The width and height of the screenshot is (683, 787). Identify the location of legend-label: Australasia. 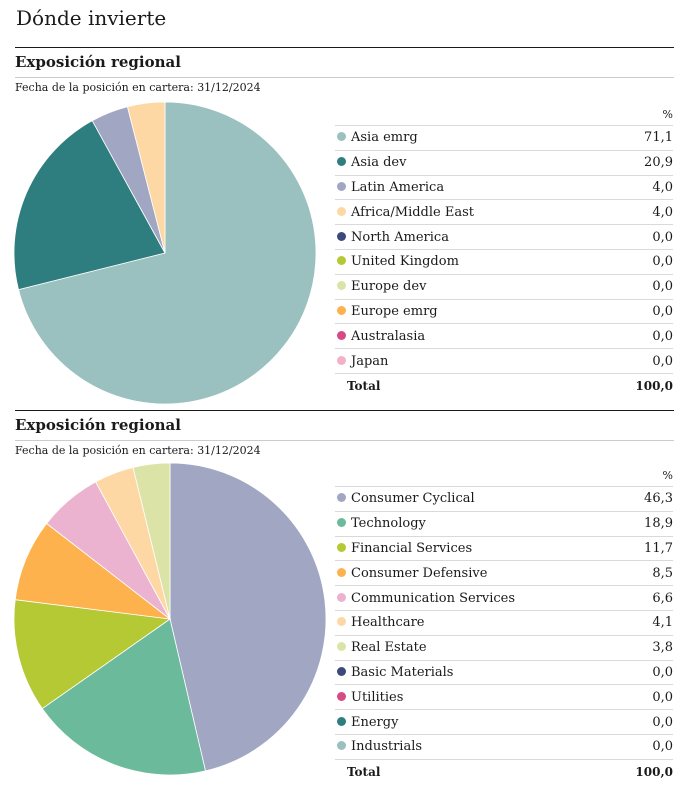
(388, 336).